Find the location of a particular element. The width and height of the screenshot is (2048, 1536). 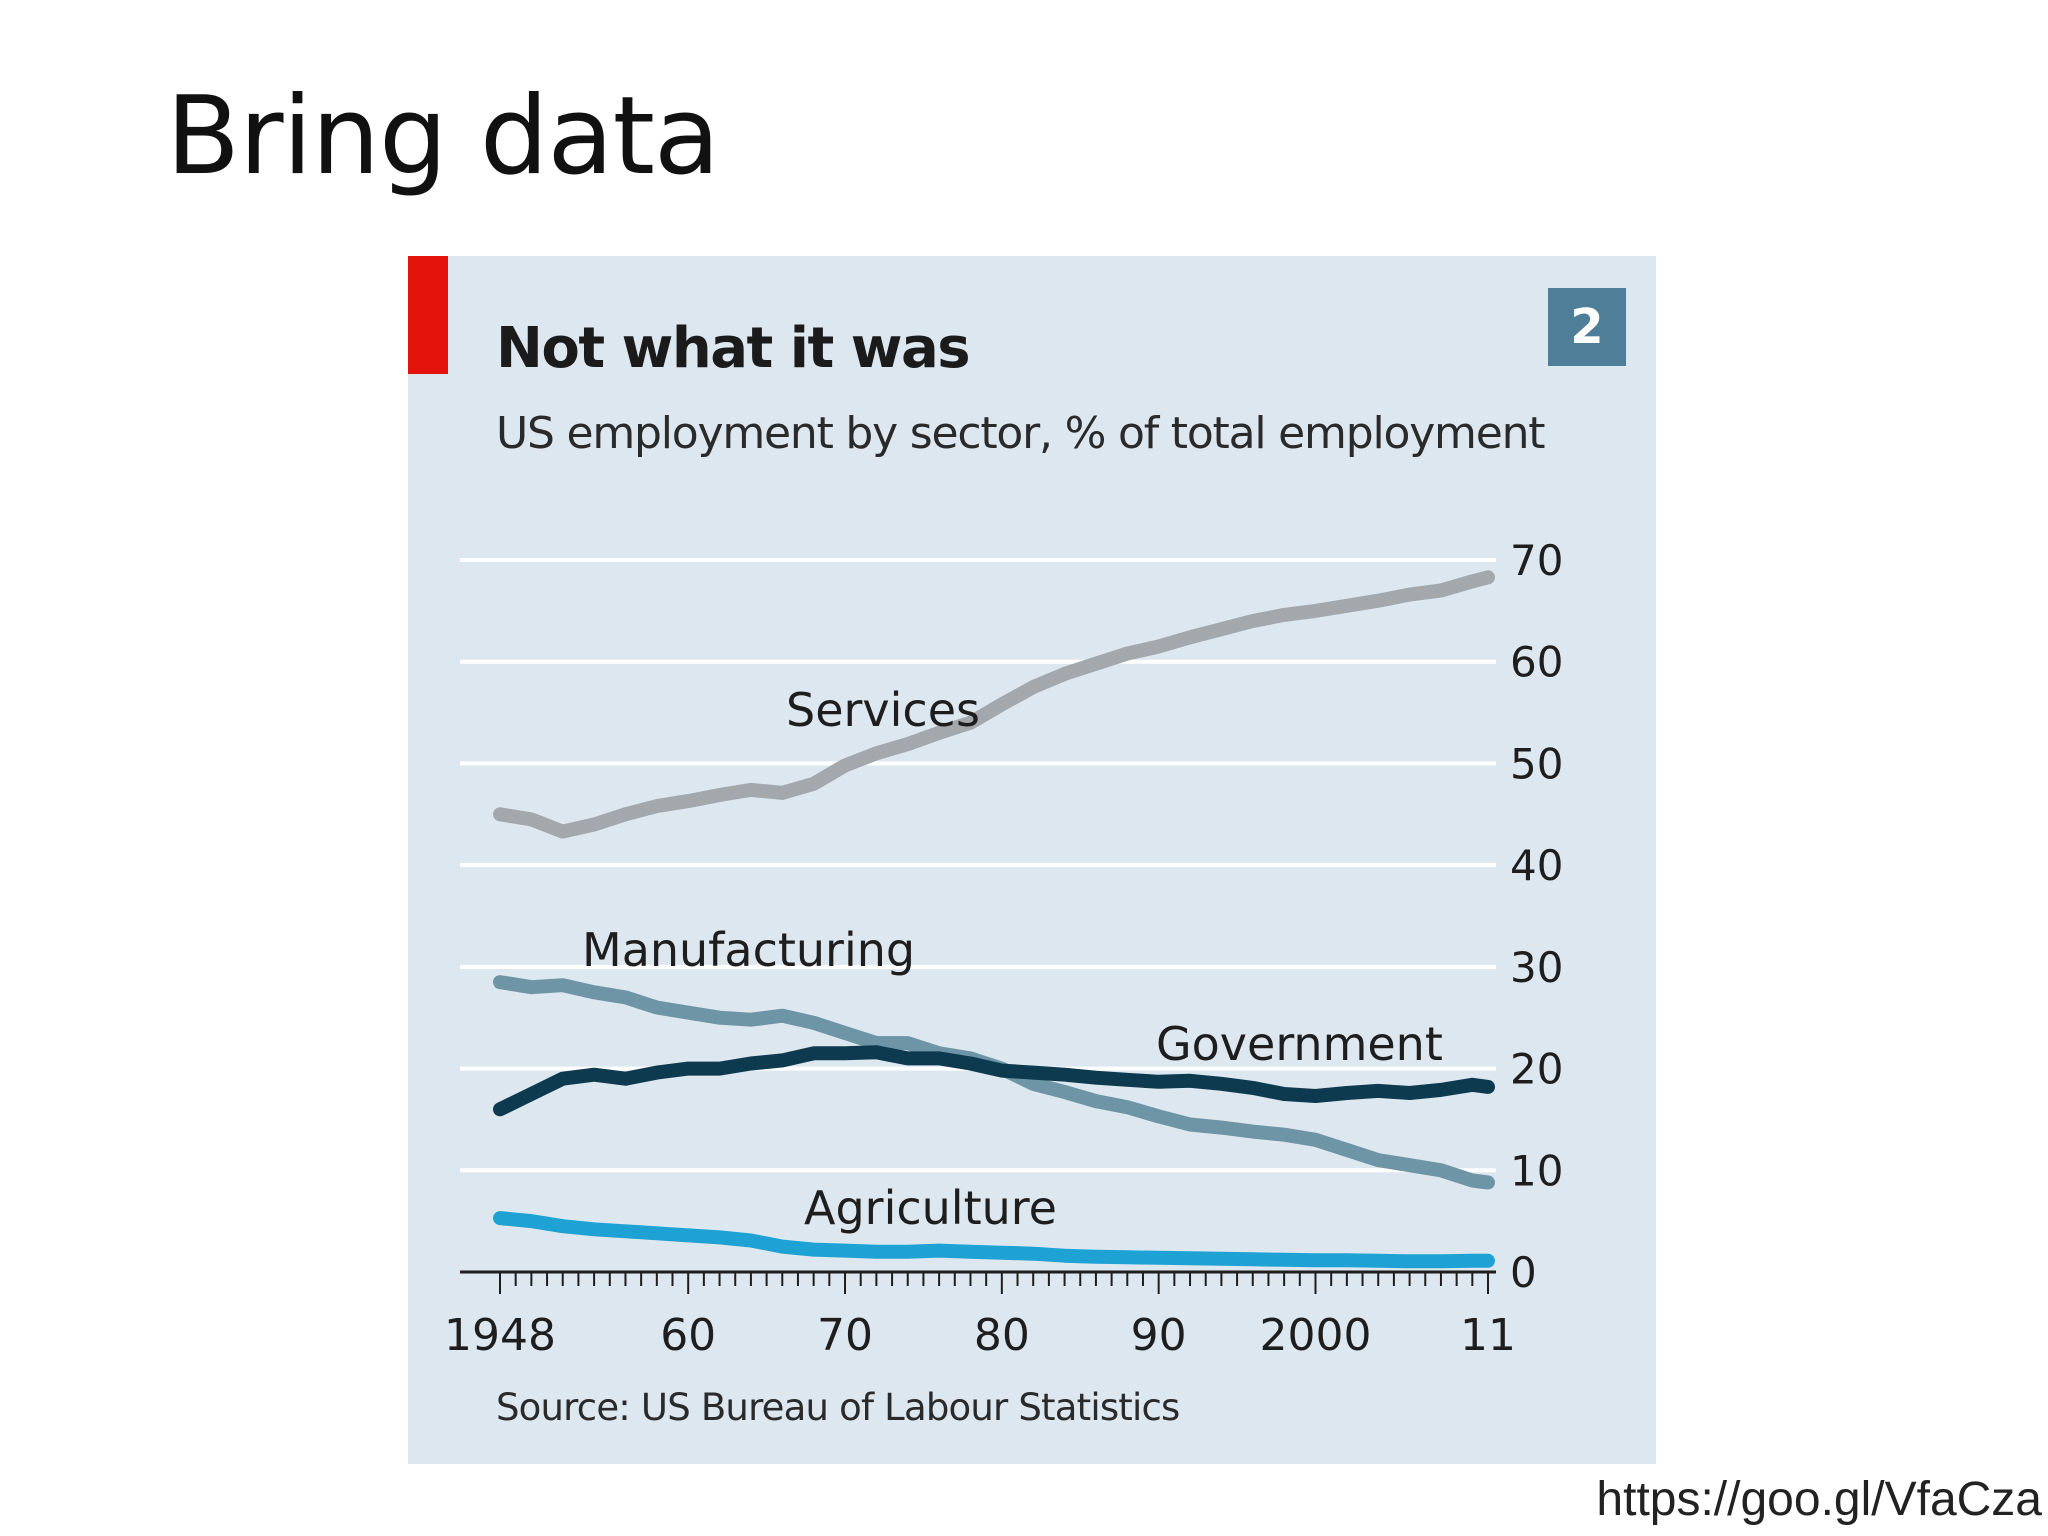

y-tick-label: 20 is located at coordinates (1536, 1069).